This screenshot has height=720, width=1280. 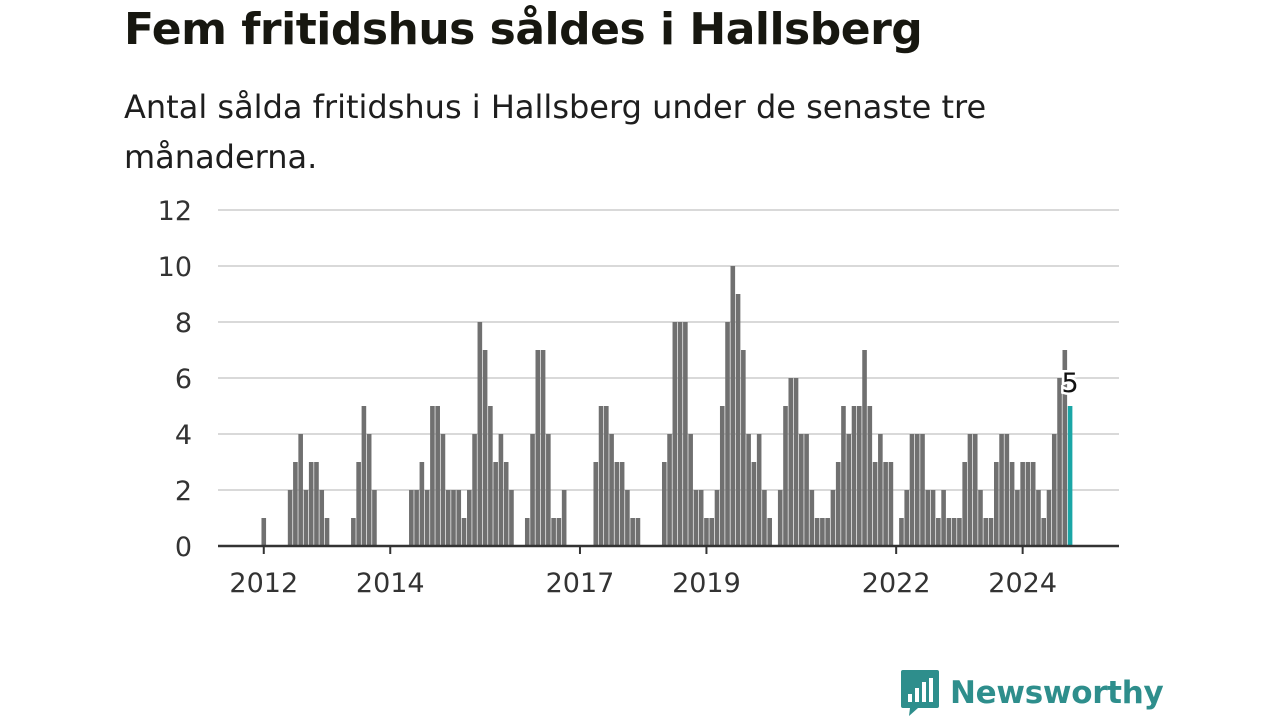 I want to click on x-tick-label: 2024, so click(x=1022, y=583).